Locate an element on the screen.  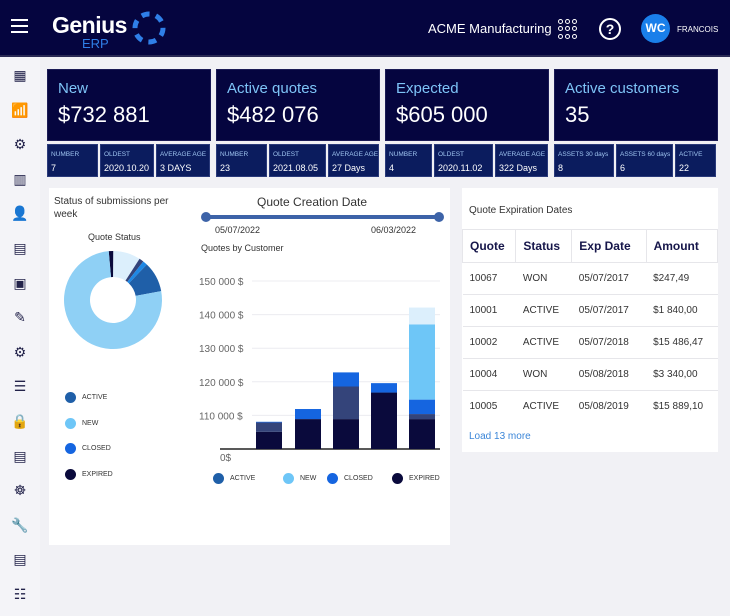
bar-legend-item: NEW is located at coordinates (299, 478).